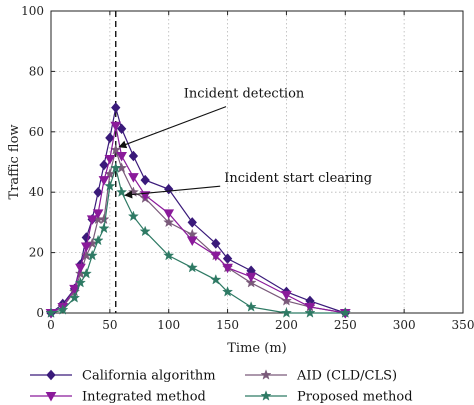 Image resolution: width=474 pixels, height=405 pixels. Describe the element at coordinates (36, 192) in the screenshot. I see `y-tick-label: 40` at that location.